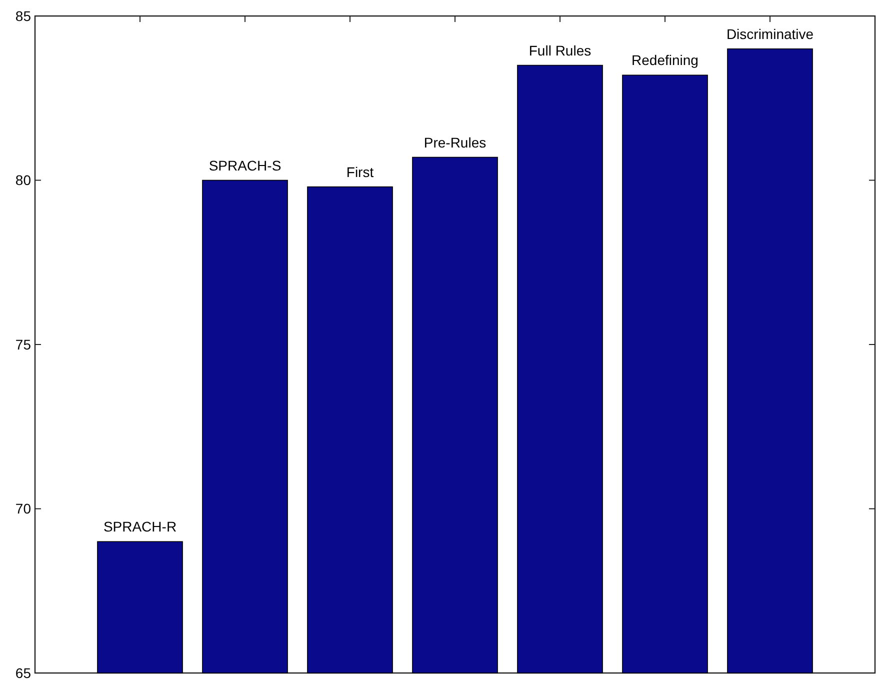 The image size is (880, 688). I want to click on x-tick-label: First, so click(360, 172).